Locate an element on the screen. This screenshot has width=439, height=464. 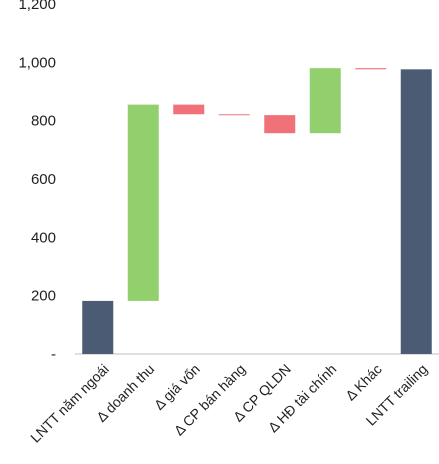
y-tick-label: 600 is located at coordinates (43, 179).